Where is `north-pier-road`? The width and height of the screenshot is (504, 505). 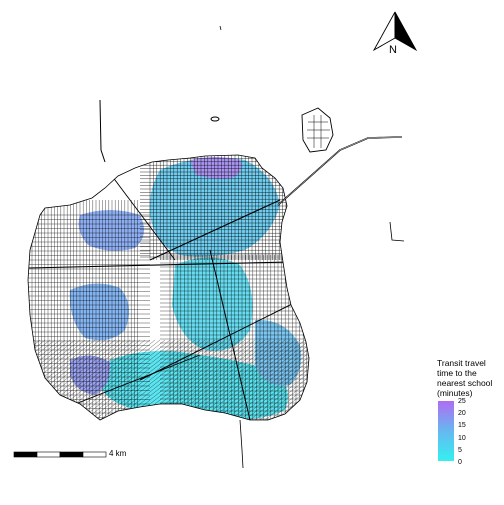
north-pier-road is located at coordinates (102, 131).